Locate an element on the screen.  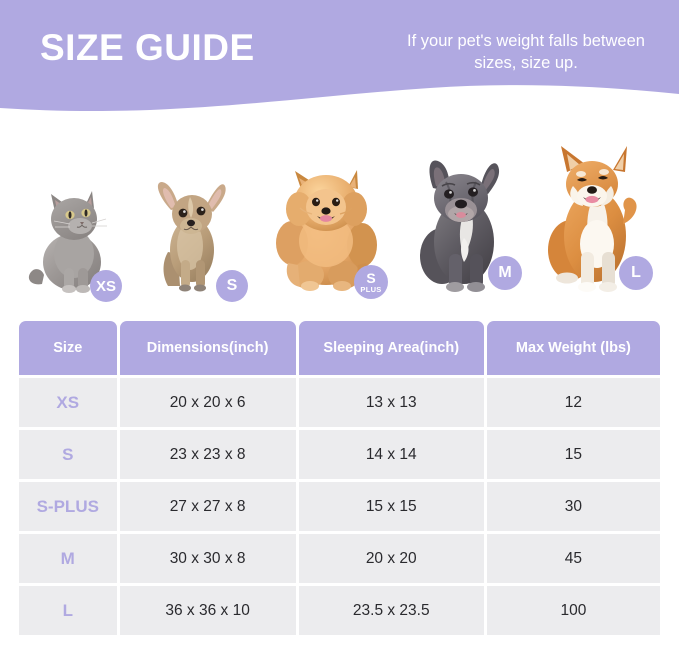
pet-pomeranian: S PLUS is located at coordinates (328, 229).